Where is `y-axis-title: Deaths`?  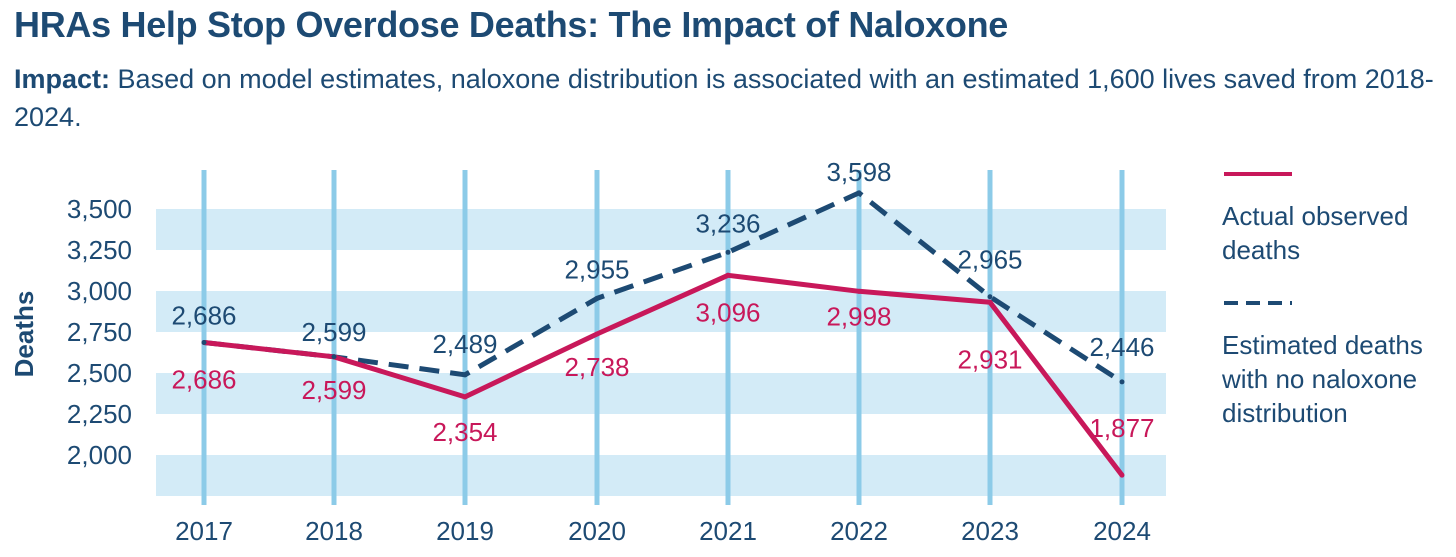
y-axis-title: Deaths is located at coordinates (24, 334).